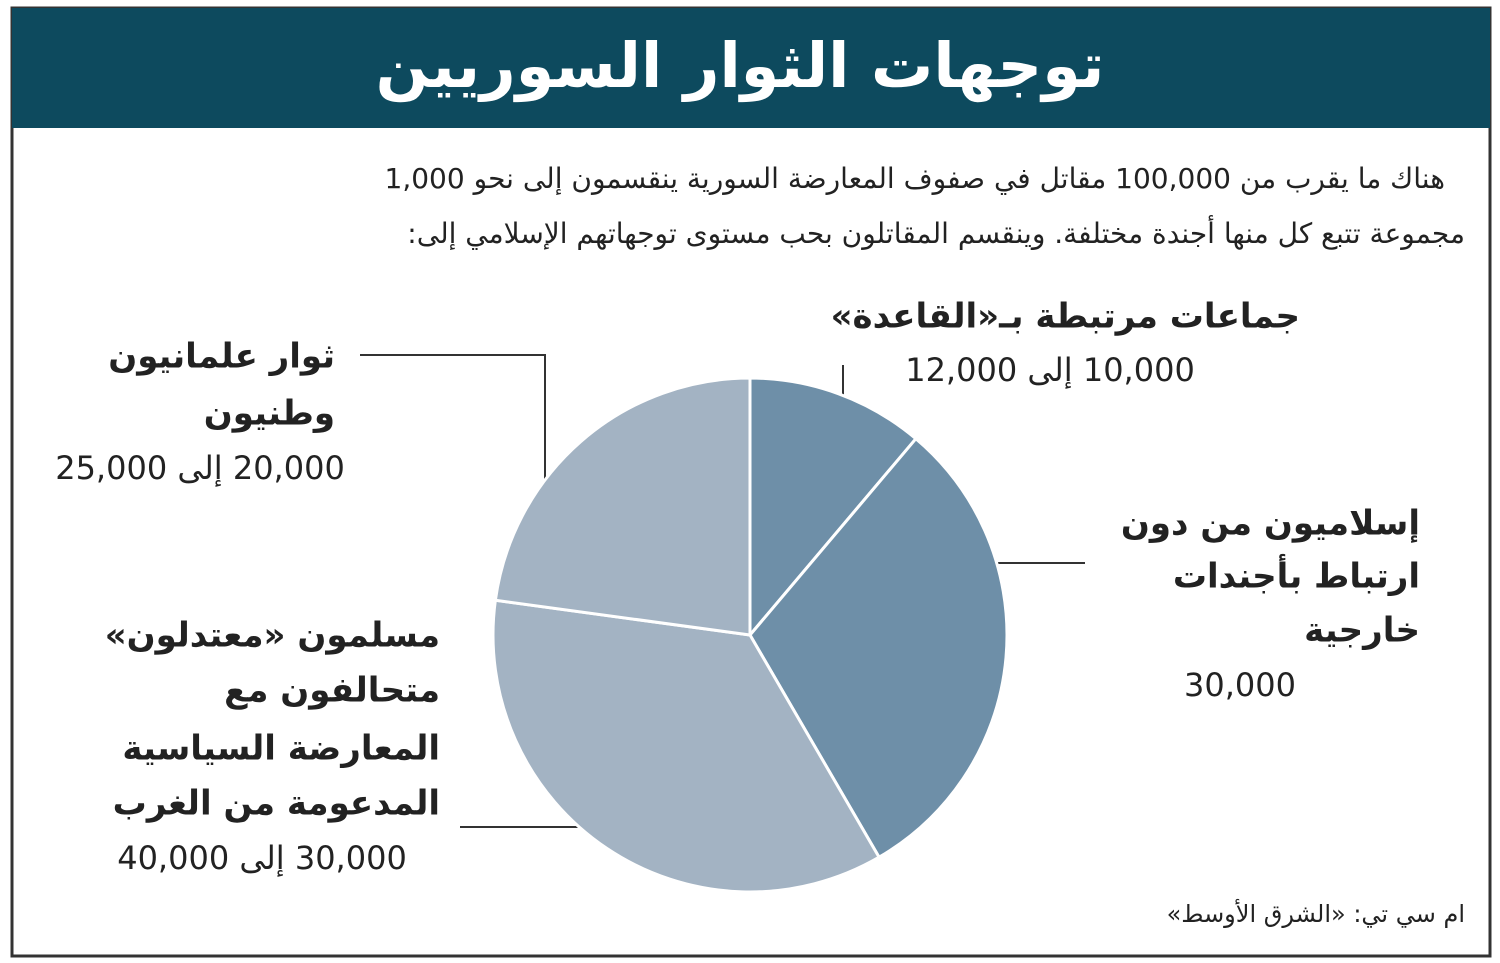 The width and height of the screenshot is (1500, 963). I want to click on value-label: 10,000 إلى 12,000, so click(1050, 370).